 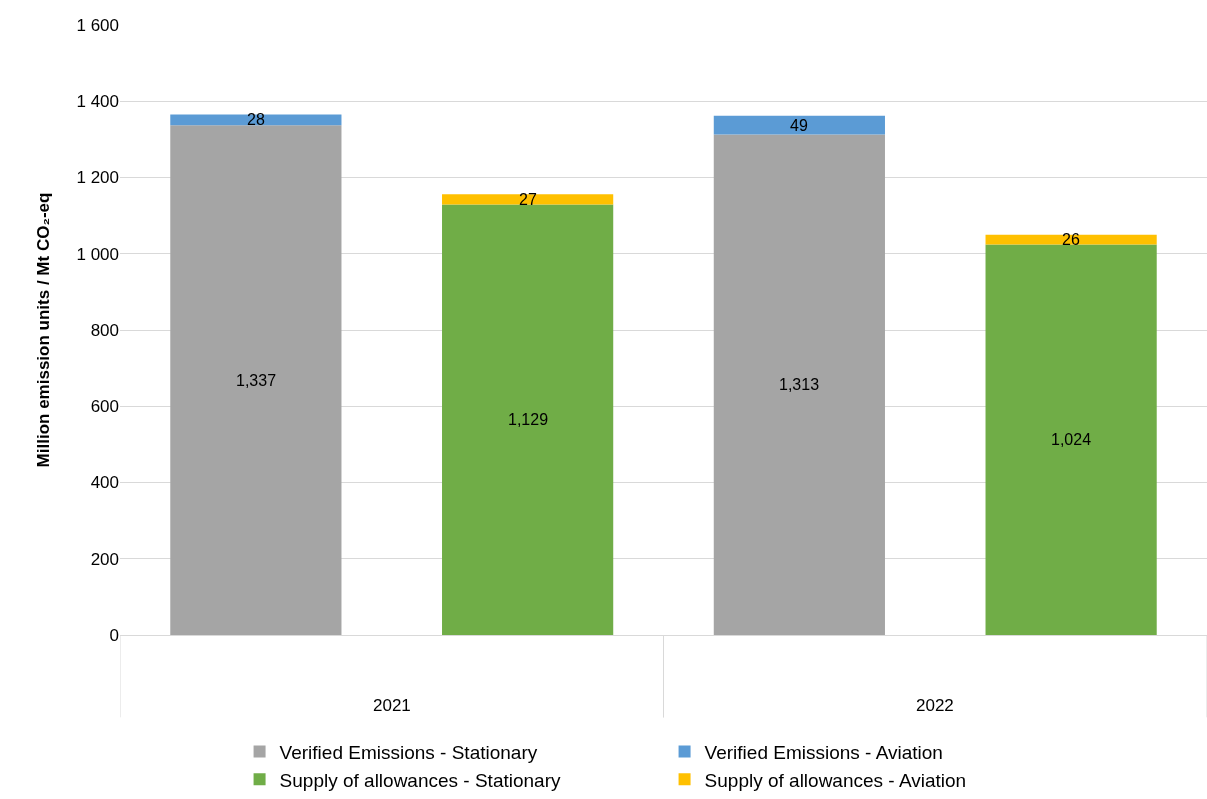 What do you see at coordinates (420, 780) in the screenshot?
I see `legend-label: Supply of allowances - Stationary` at bounding box center [420, 780].